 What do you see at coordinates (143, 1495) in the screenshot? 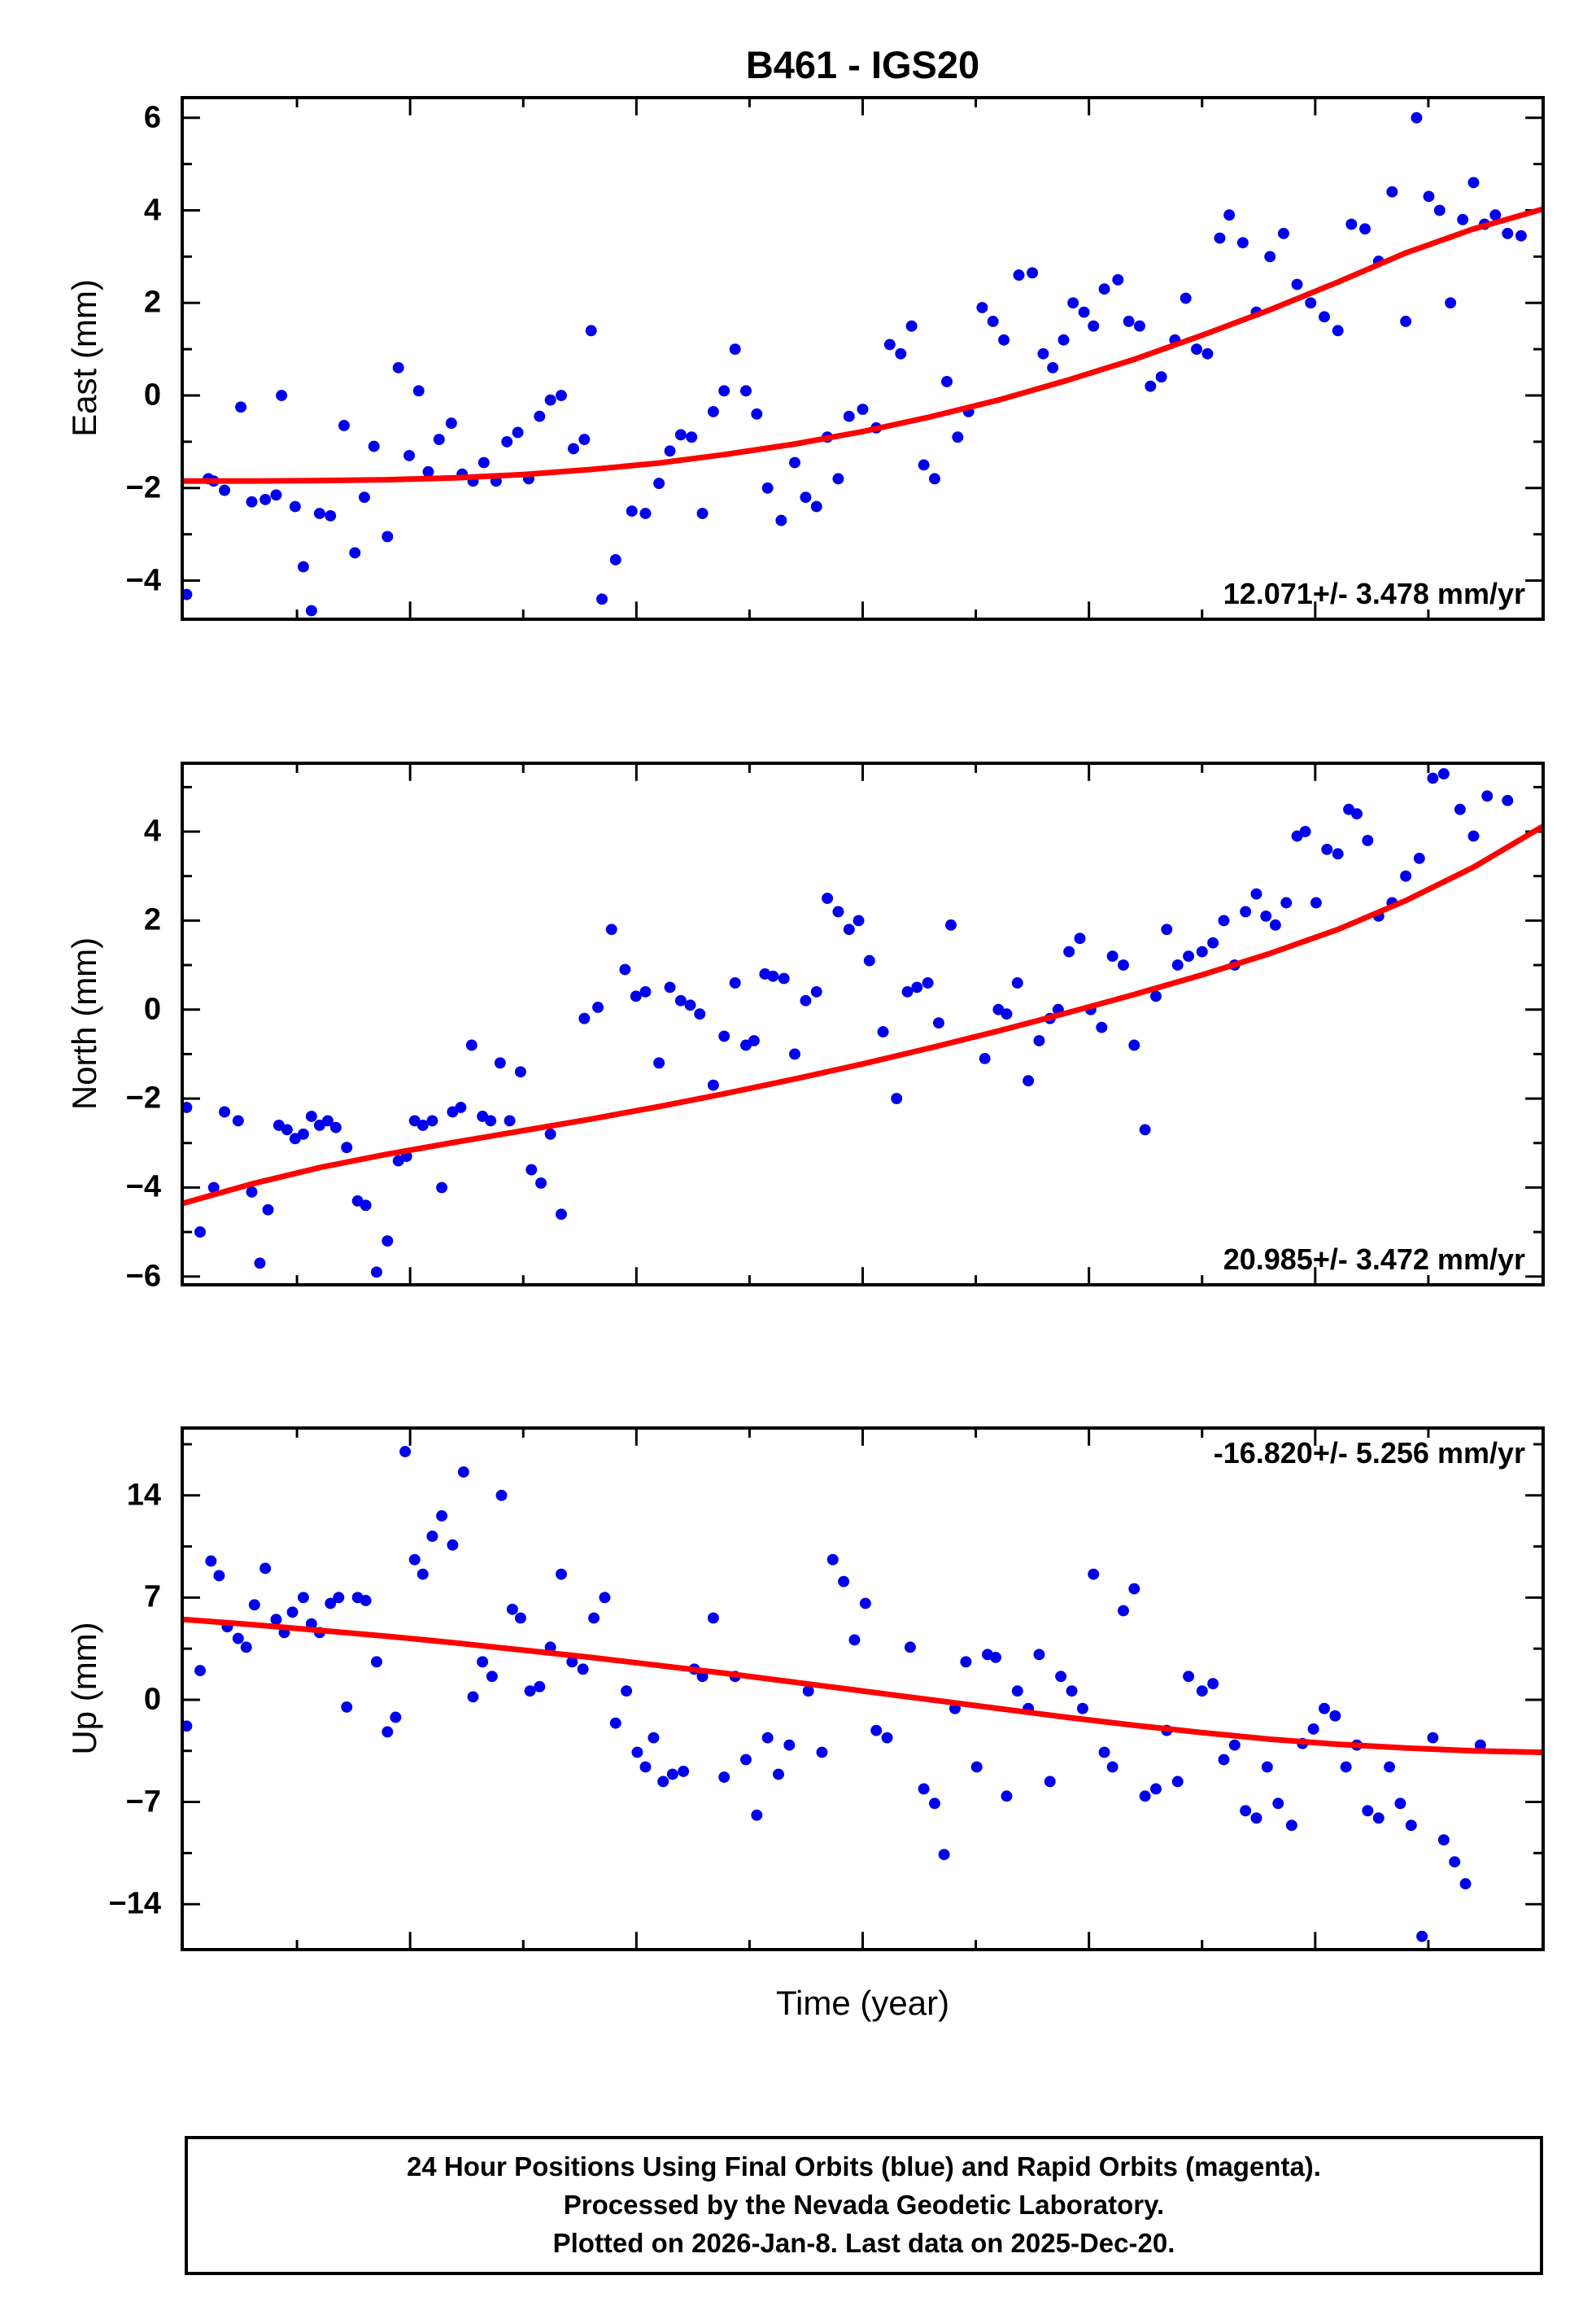
I see `y-tick-label-up: 14` at bounding box center [143, 1495].